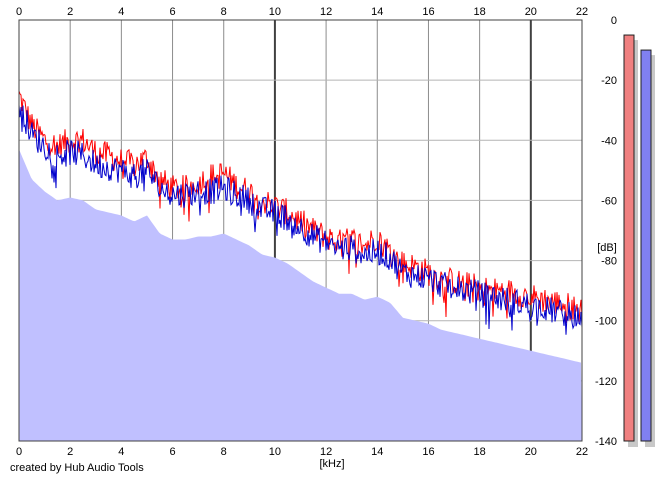 The image size is (664, 481). Describe the element at coordinates (582, 452) in the screenshot. I see `x-tick-label-bottom: 22` at that location.